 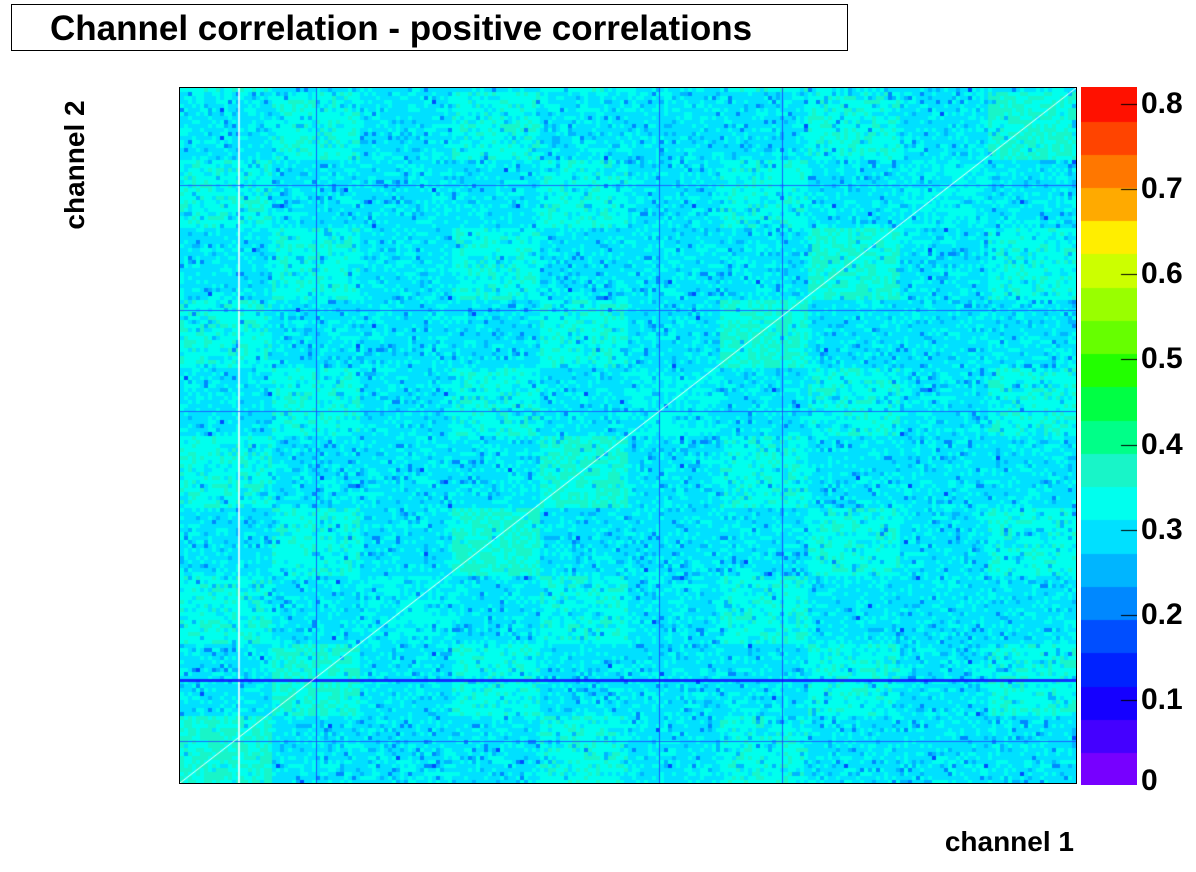 I want to click on z-tick-label: 0.1, so click(x=1162, y=699).